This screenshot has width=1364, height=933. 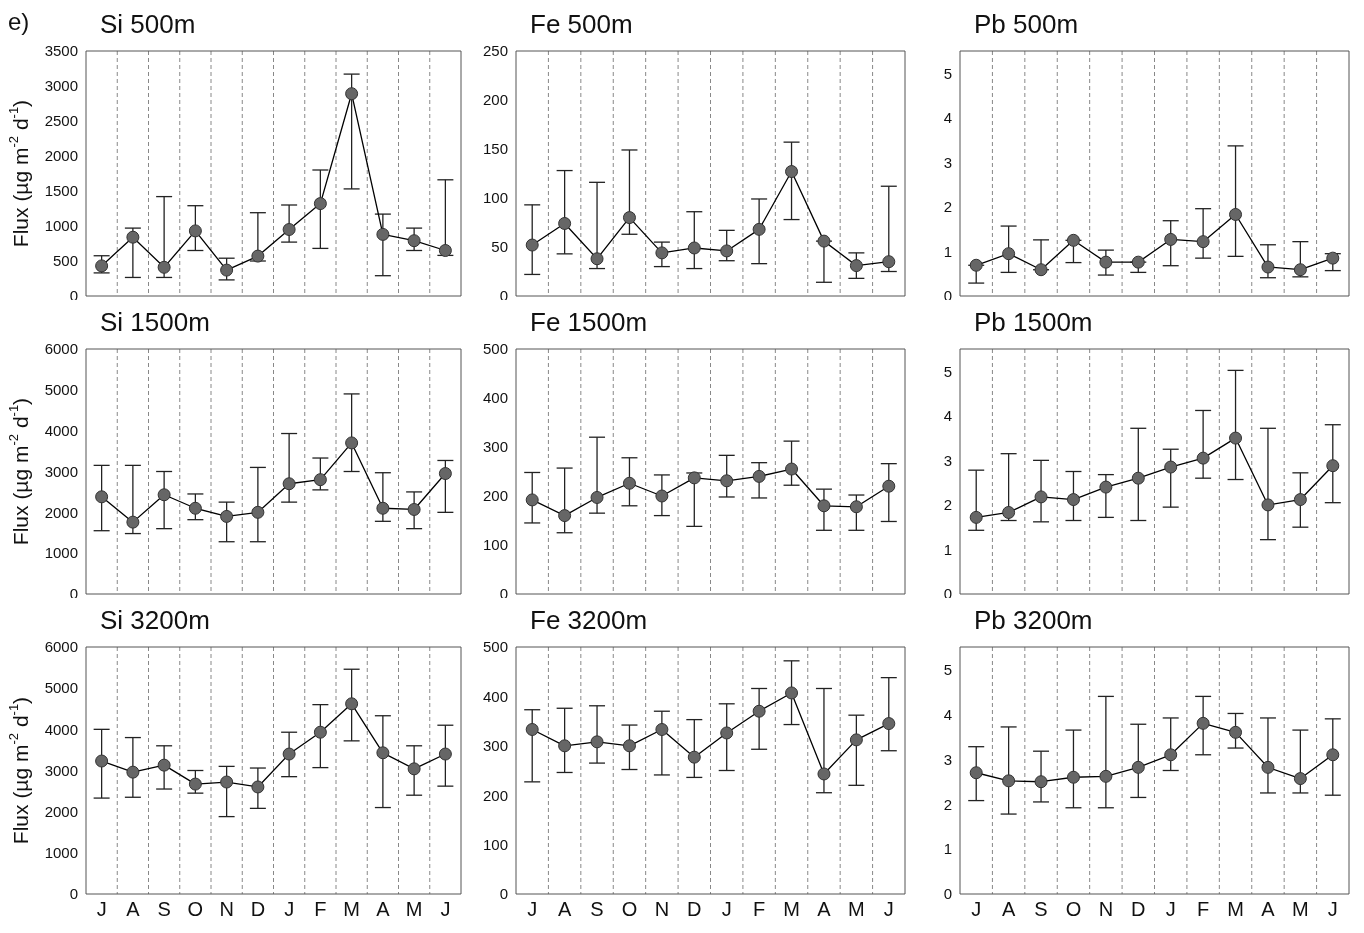 What do you see at coordinates (495, 545) in the screenshot?
I see `y-tick-label: 100` at bounding box center [495, 545].